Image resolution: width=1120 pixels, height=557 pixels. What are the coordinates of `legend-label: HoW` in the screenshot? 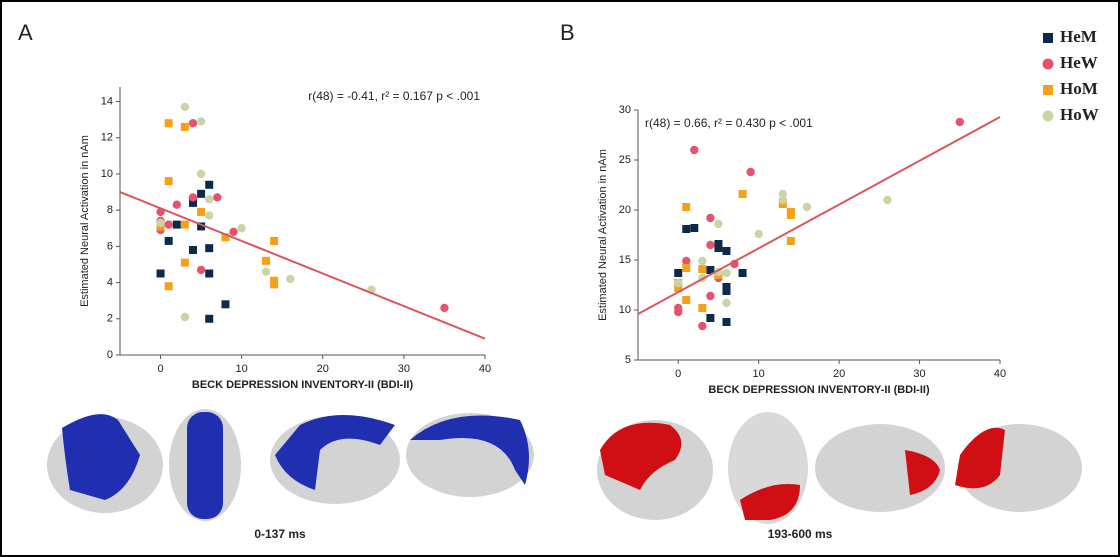 It's located at (1079, 114).